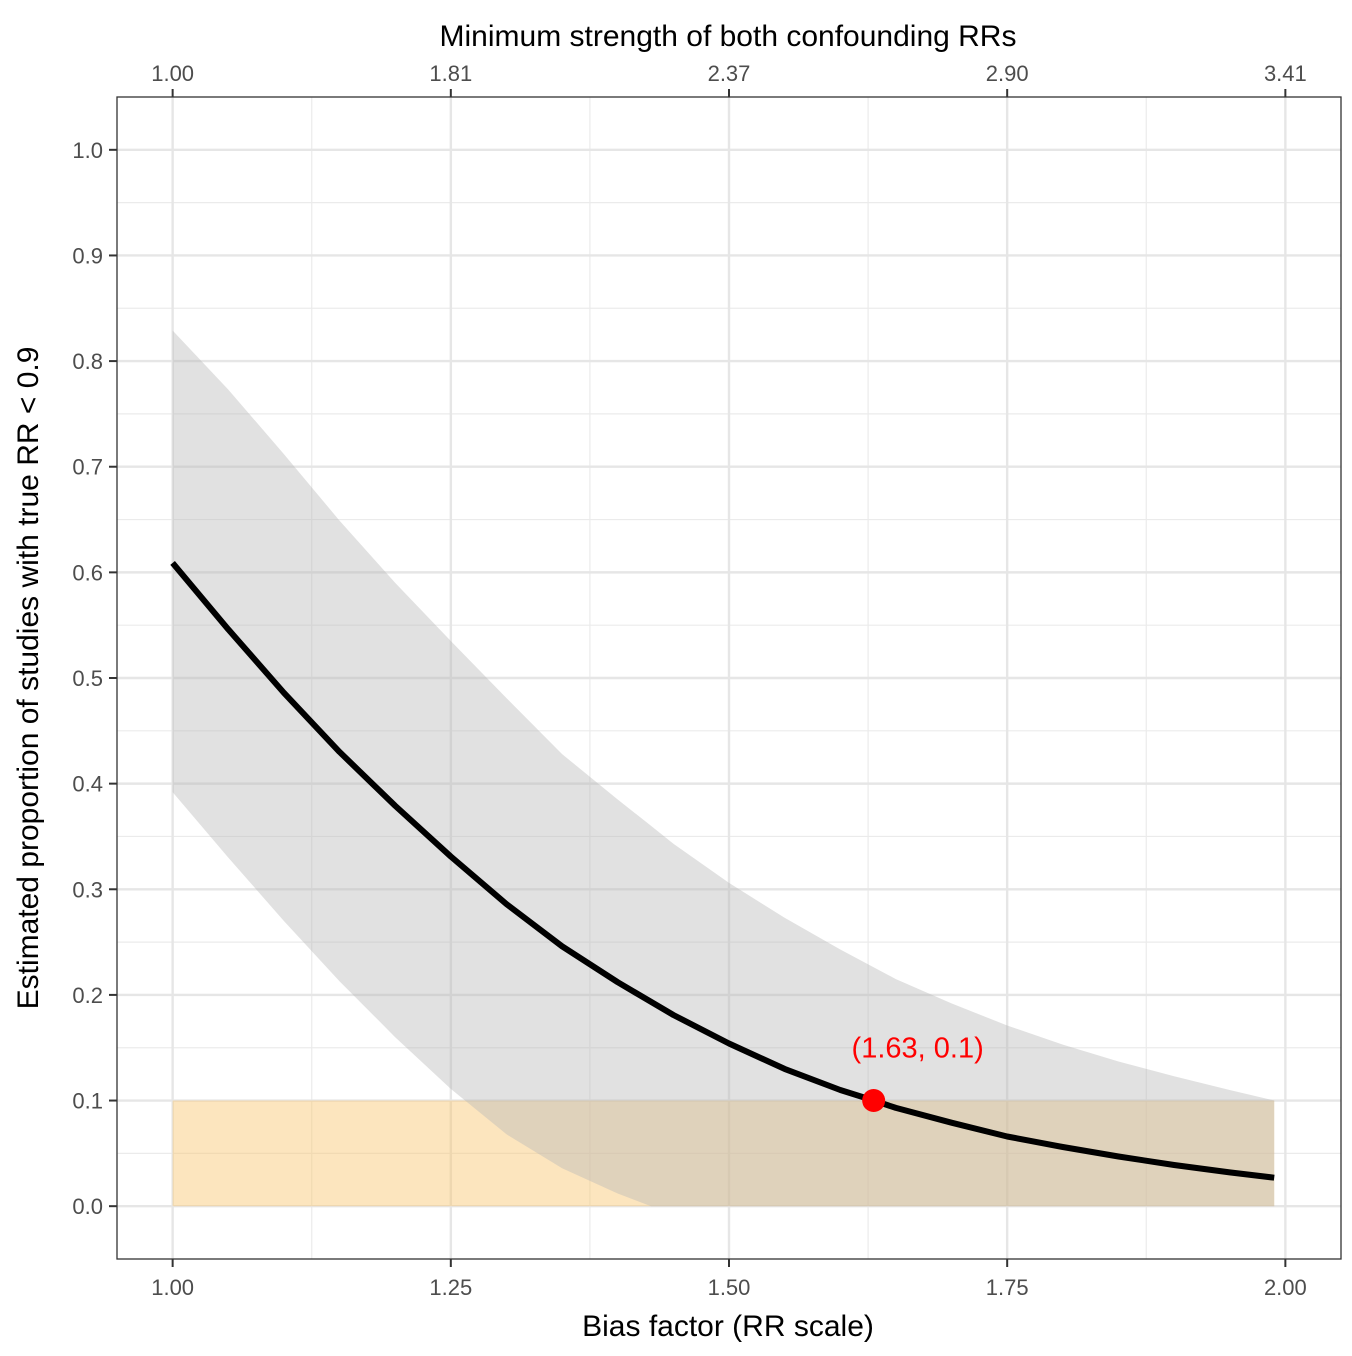 This screenshot has height=1356, width=1352. Describe the element at coordinates (87, 678) in the screenshot. I see `y-tick-label: 0.5` at that location.